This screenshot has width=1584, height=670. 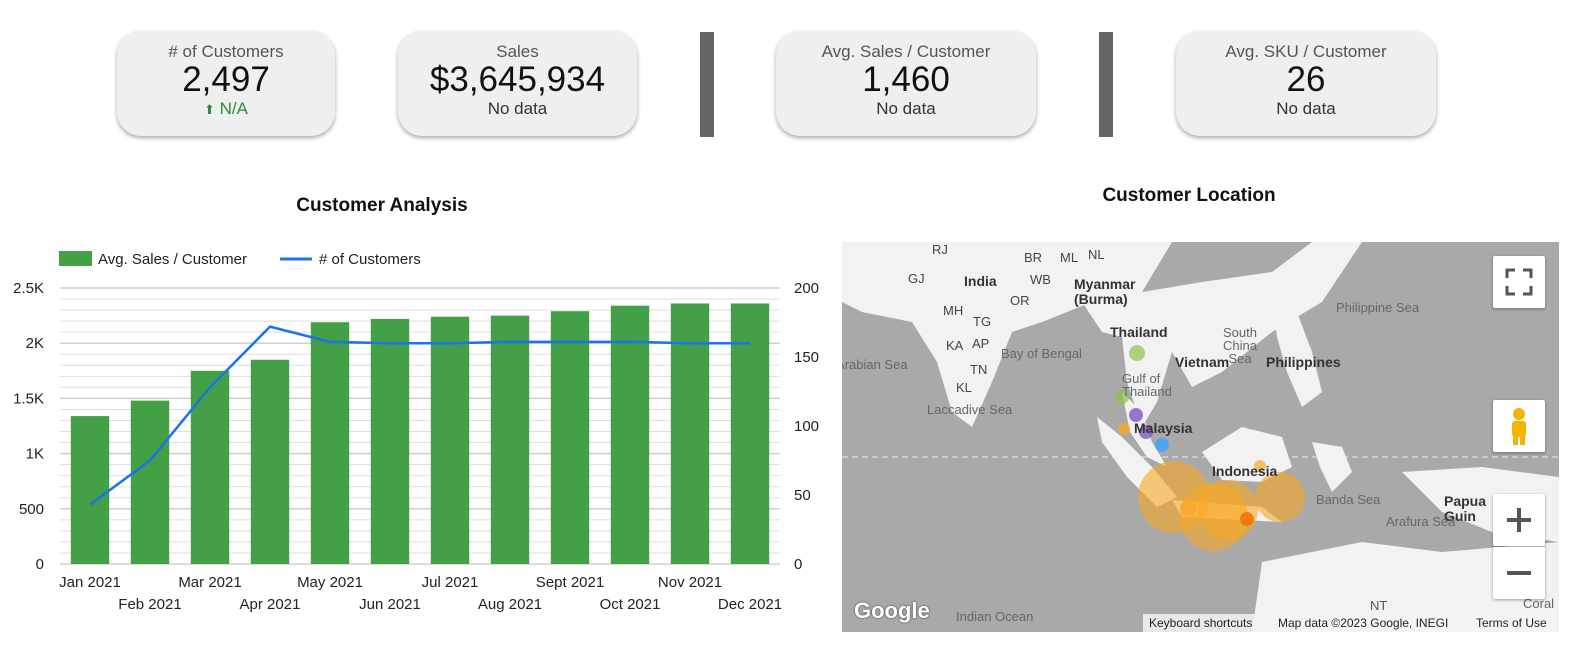 I want to click on land-india, so click(x=1007, y=334).